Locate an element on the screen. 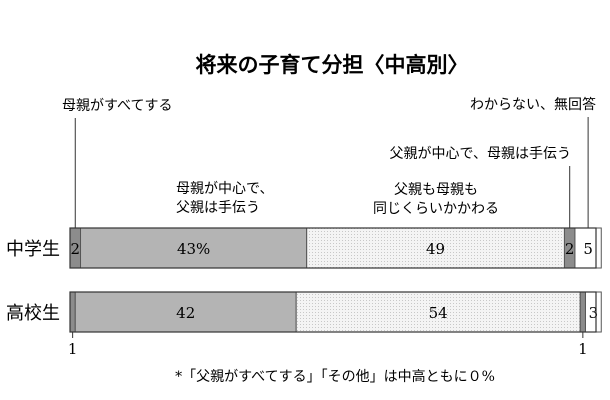 The height and width of the screenshot is (400, 610). data-label: 49 is located at coordinates (435, 249).